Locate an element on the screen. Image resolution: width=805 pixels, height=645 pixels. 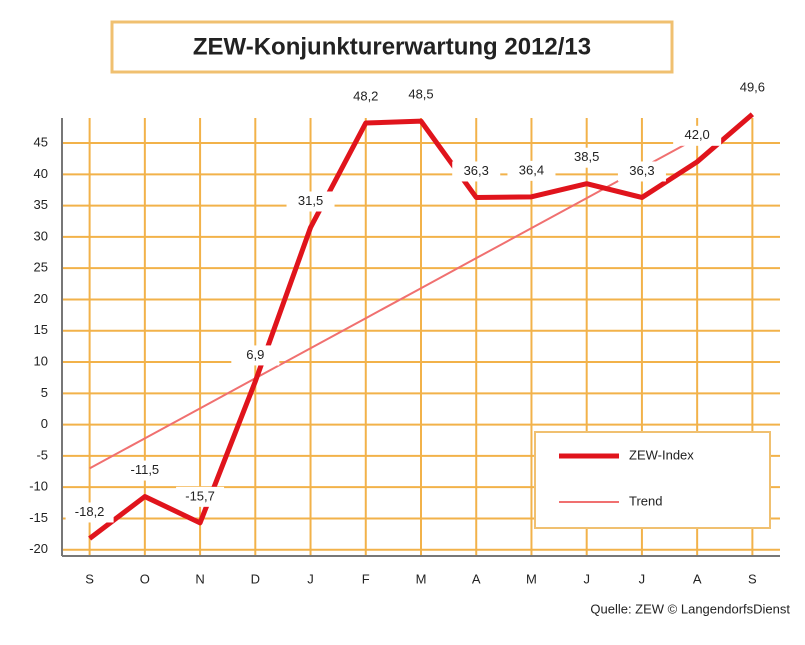
data-label: 49,6 is located at coordinates (752, 87).